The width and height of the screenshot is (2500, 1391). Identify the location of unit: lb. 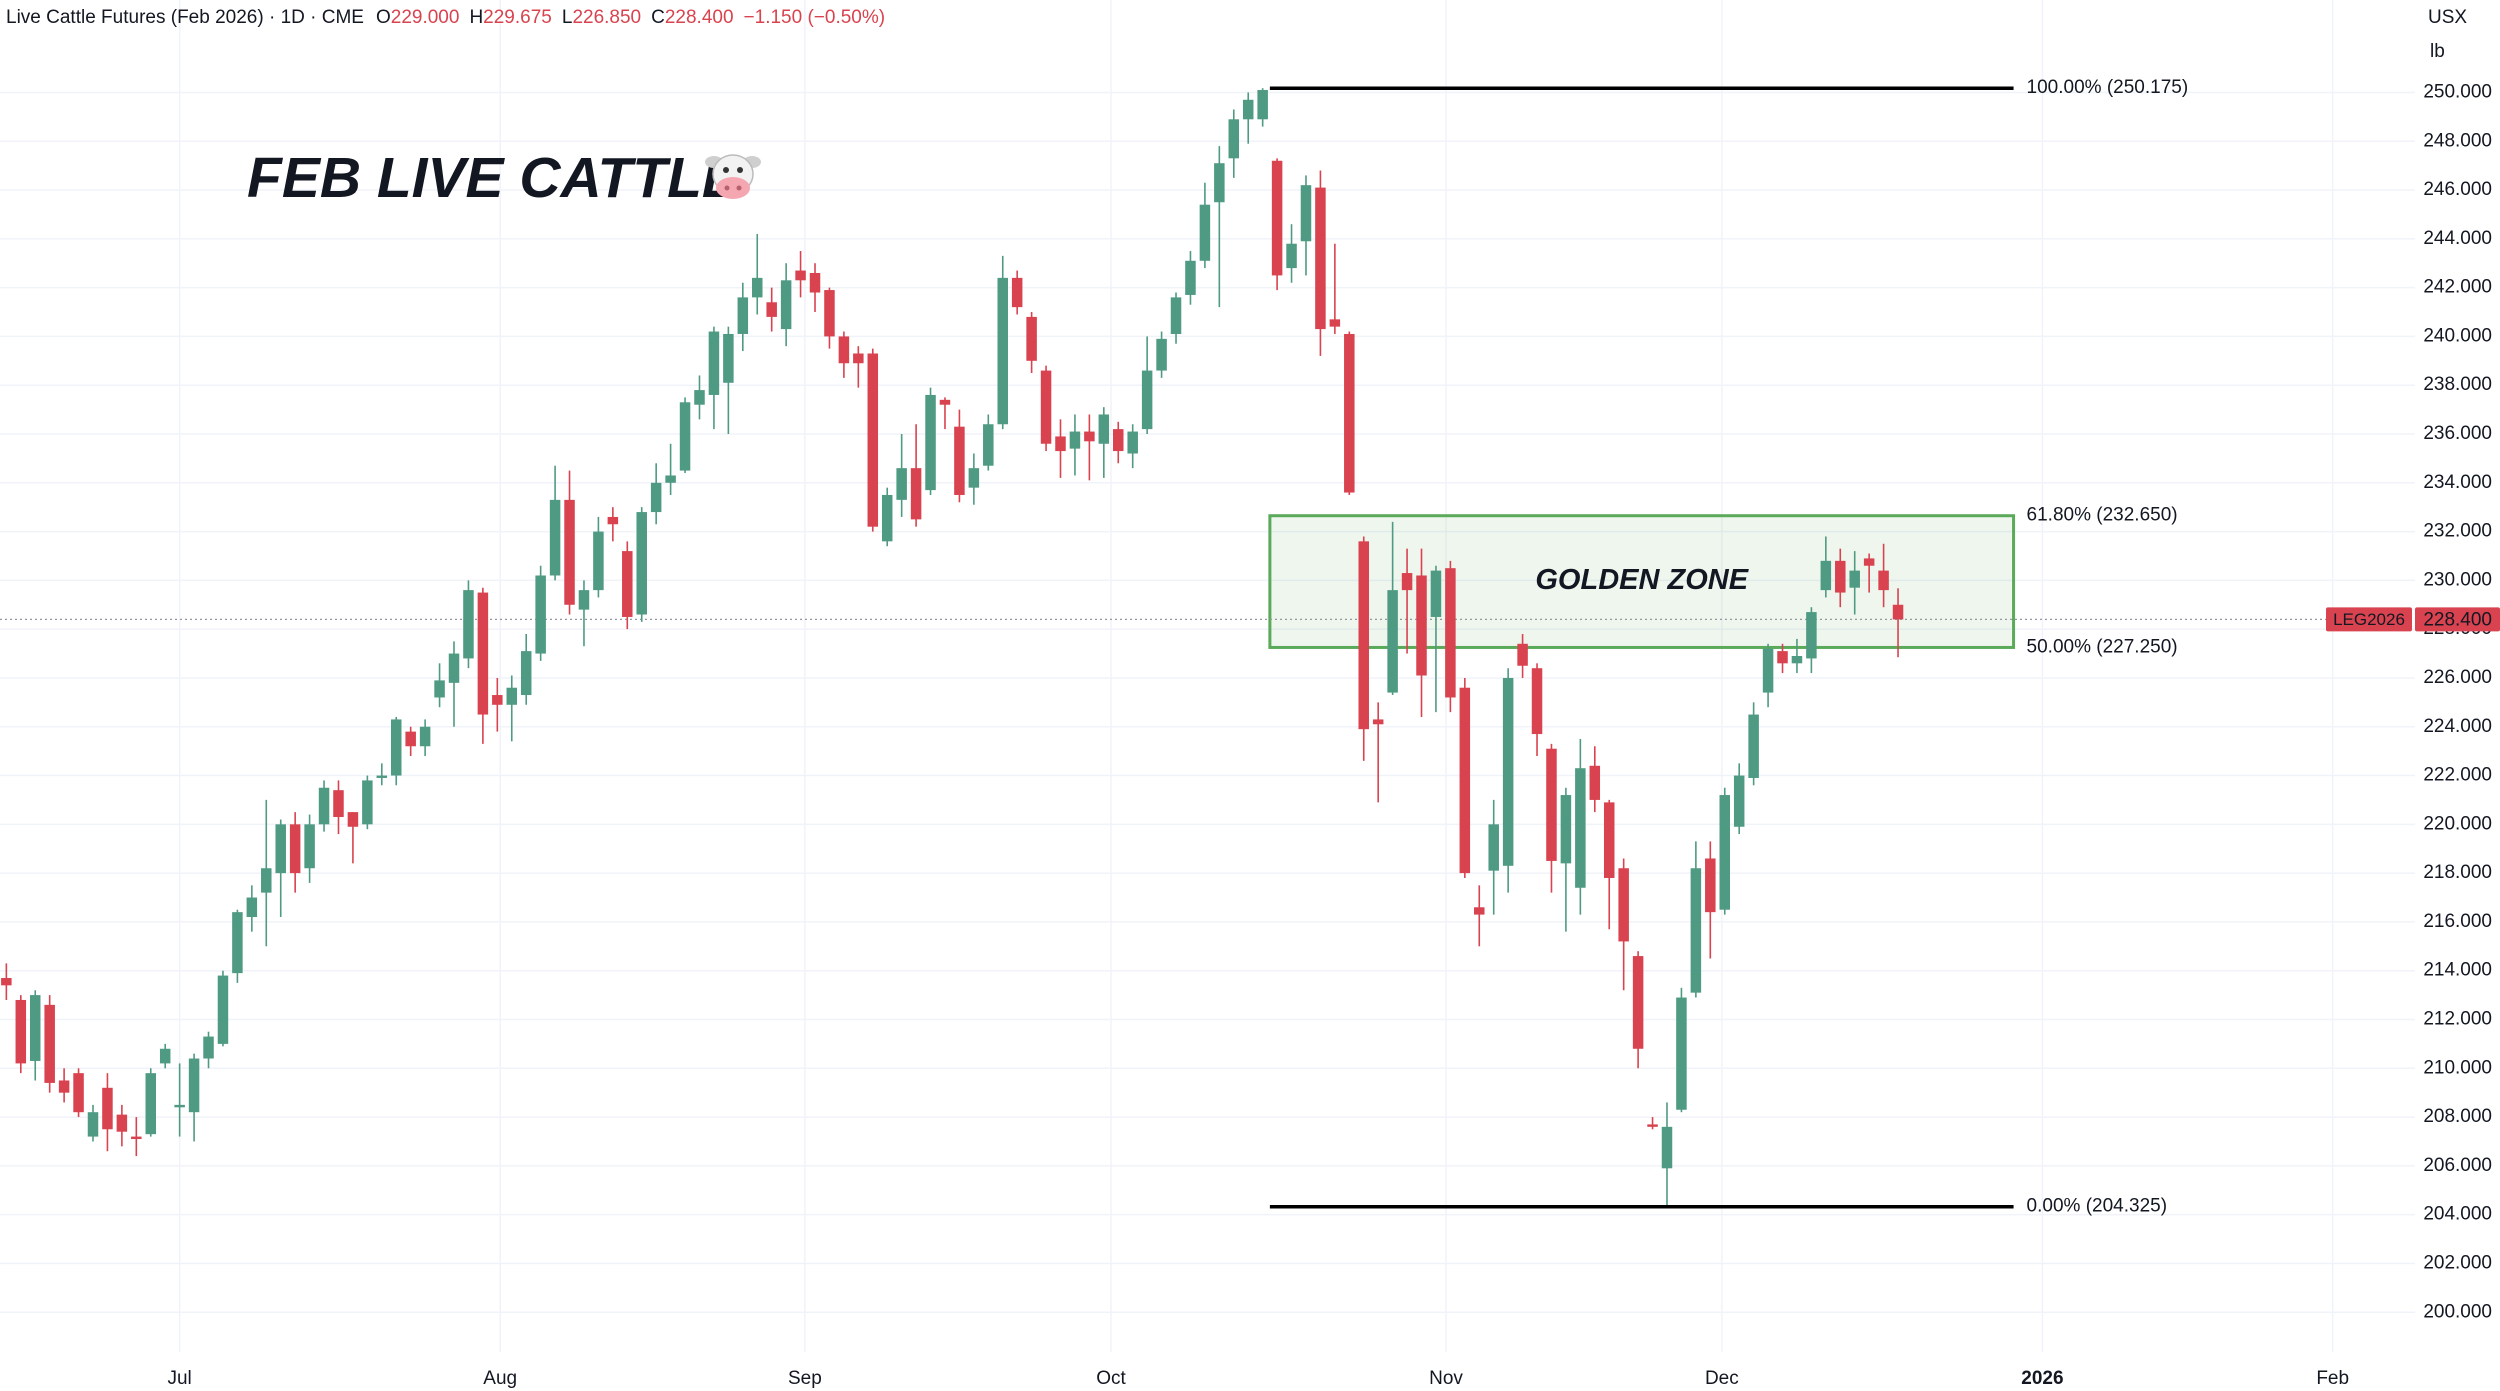
(2437, 51).